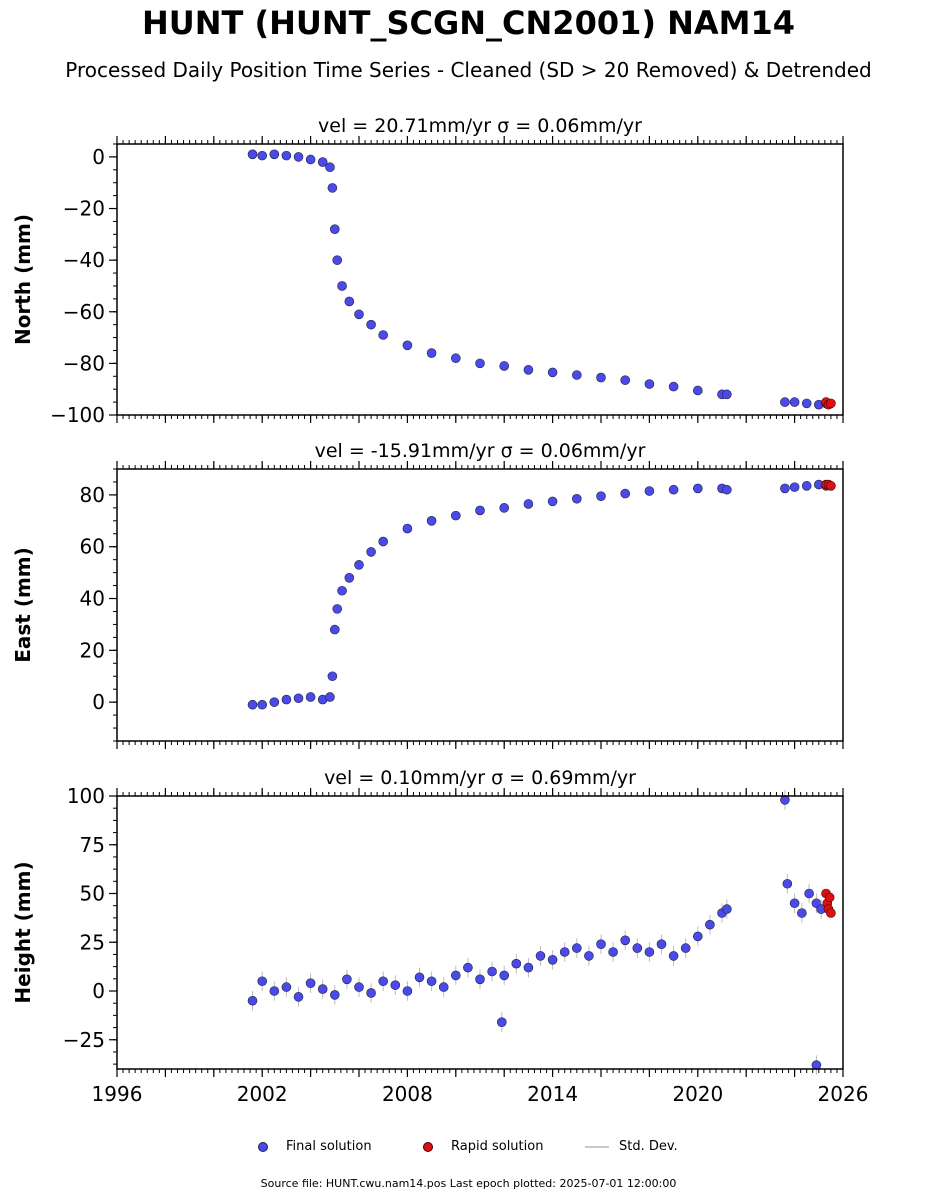  What do you see at coordinates (697, 1094) in the screenshot?
I see `x-tick-label: 2020` at bounding box center [697, 1094].